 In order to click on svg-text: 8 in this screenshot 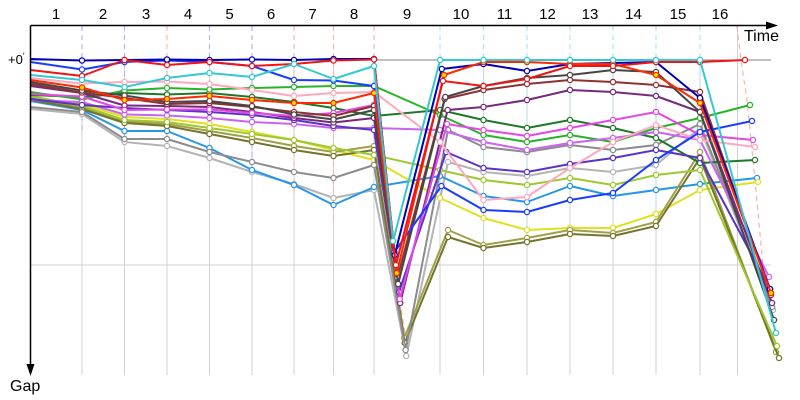, I will do `click(354, 14)`.